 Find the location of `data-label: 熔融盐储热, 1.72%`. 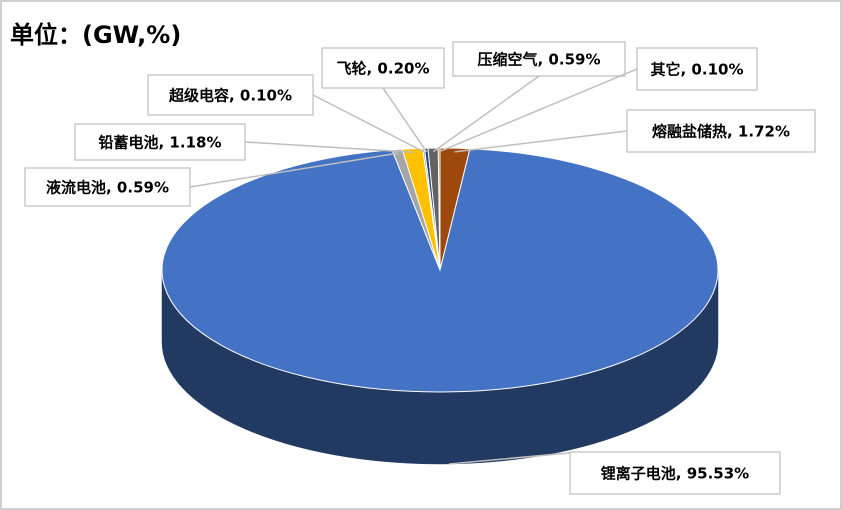

data-label: 熔融盐储热, 1.72% is located at coordinates (721, 132).